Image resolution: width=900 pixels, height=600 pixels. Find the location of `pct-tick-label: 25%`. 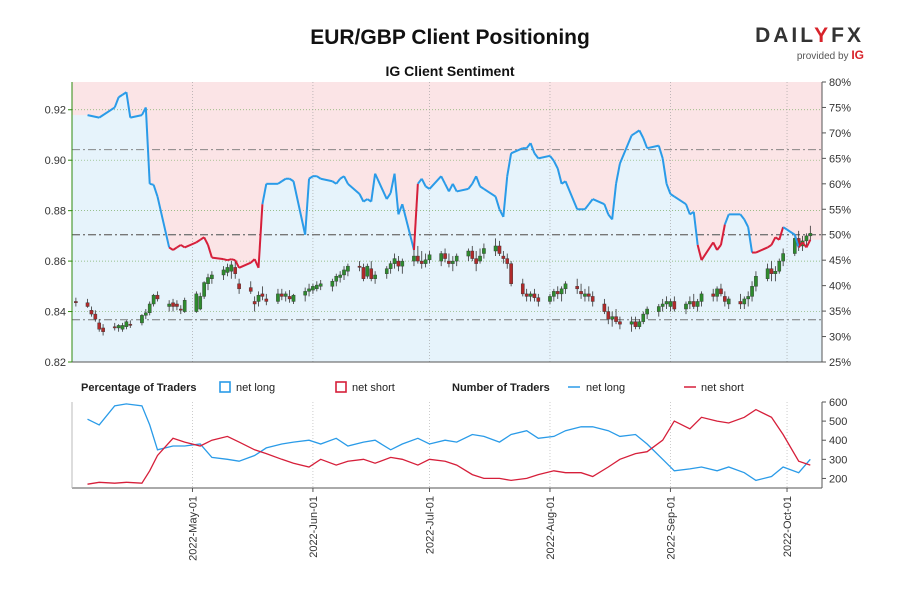

pct-tick-label: 25% is located at coordinates (840, 363).